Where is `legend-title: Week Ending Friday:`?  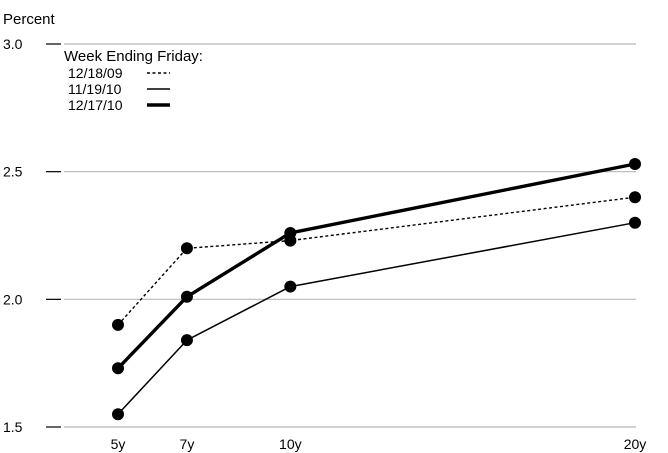
legend-title: Week Ending Friday: is located at coordinates (133, 56).